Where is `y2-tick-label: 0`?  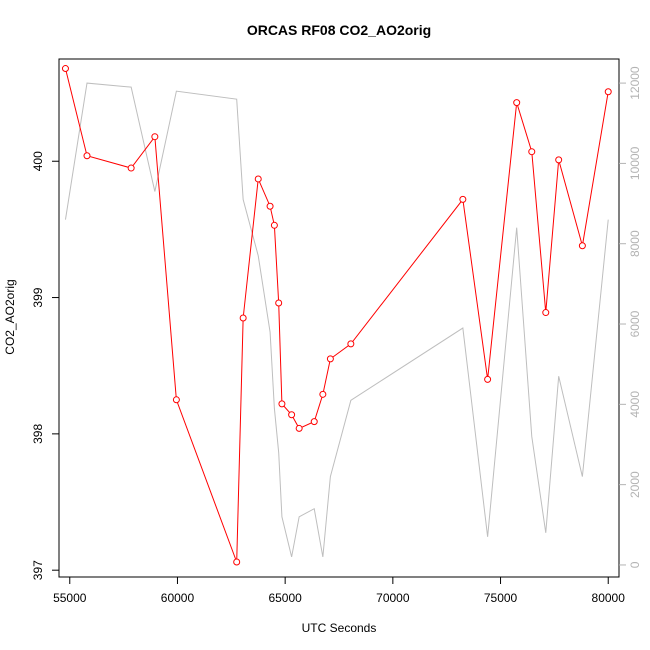 y2-tick-label: 0 is located at coordinates (635, 564).